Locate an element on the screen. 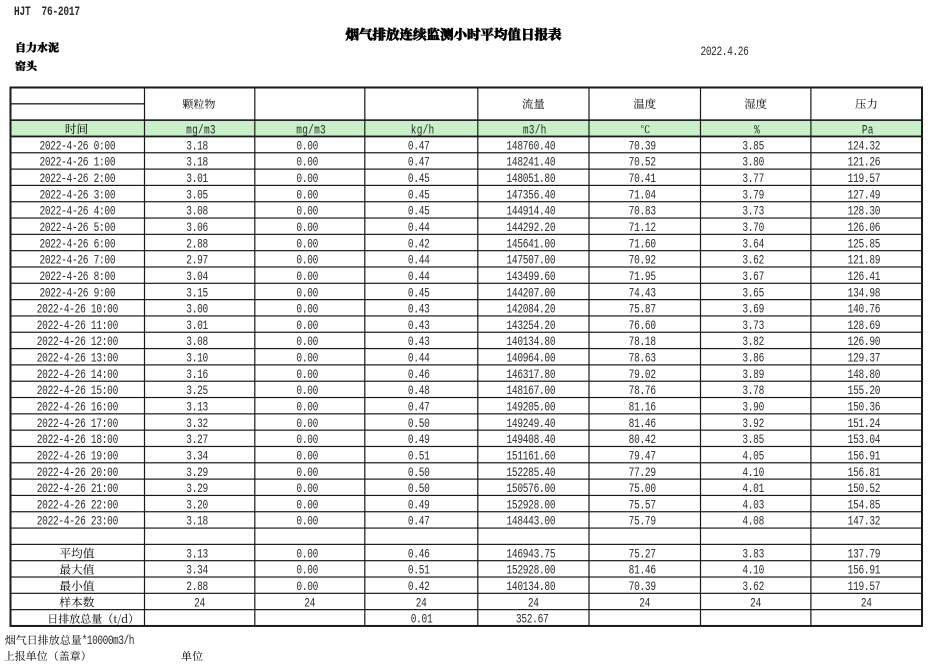 The height and width of the screenshot is (668, 932). svg-text: 3.83 is located at coordinates (753, 555).